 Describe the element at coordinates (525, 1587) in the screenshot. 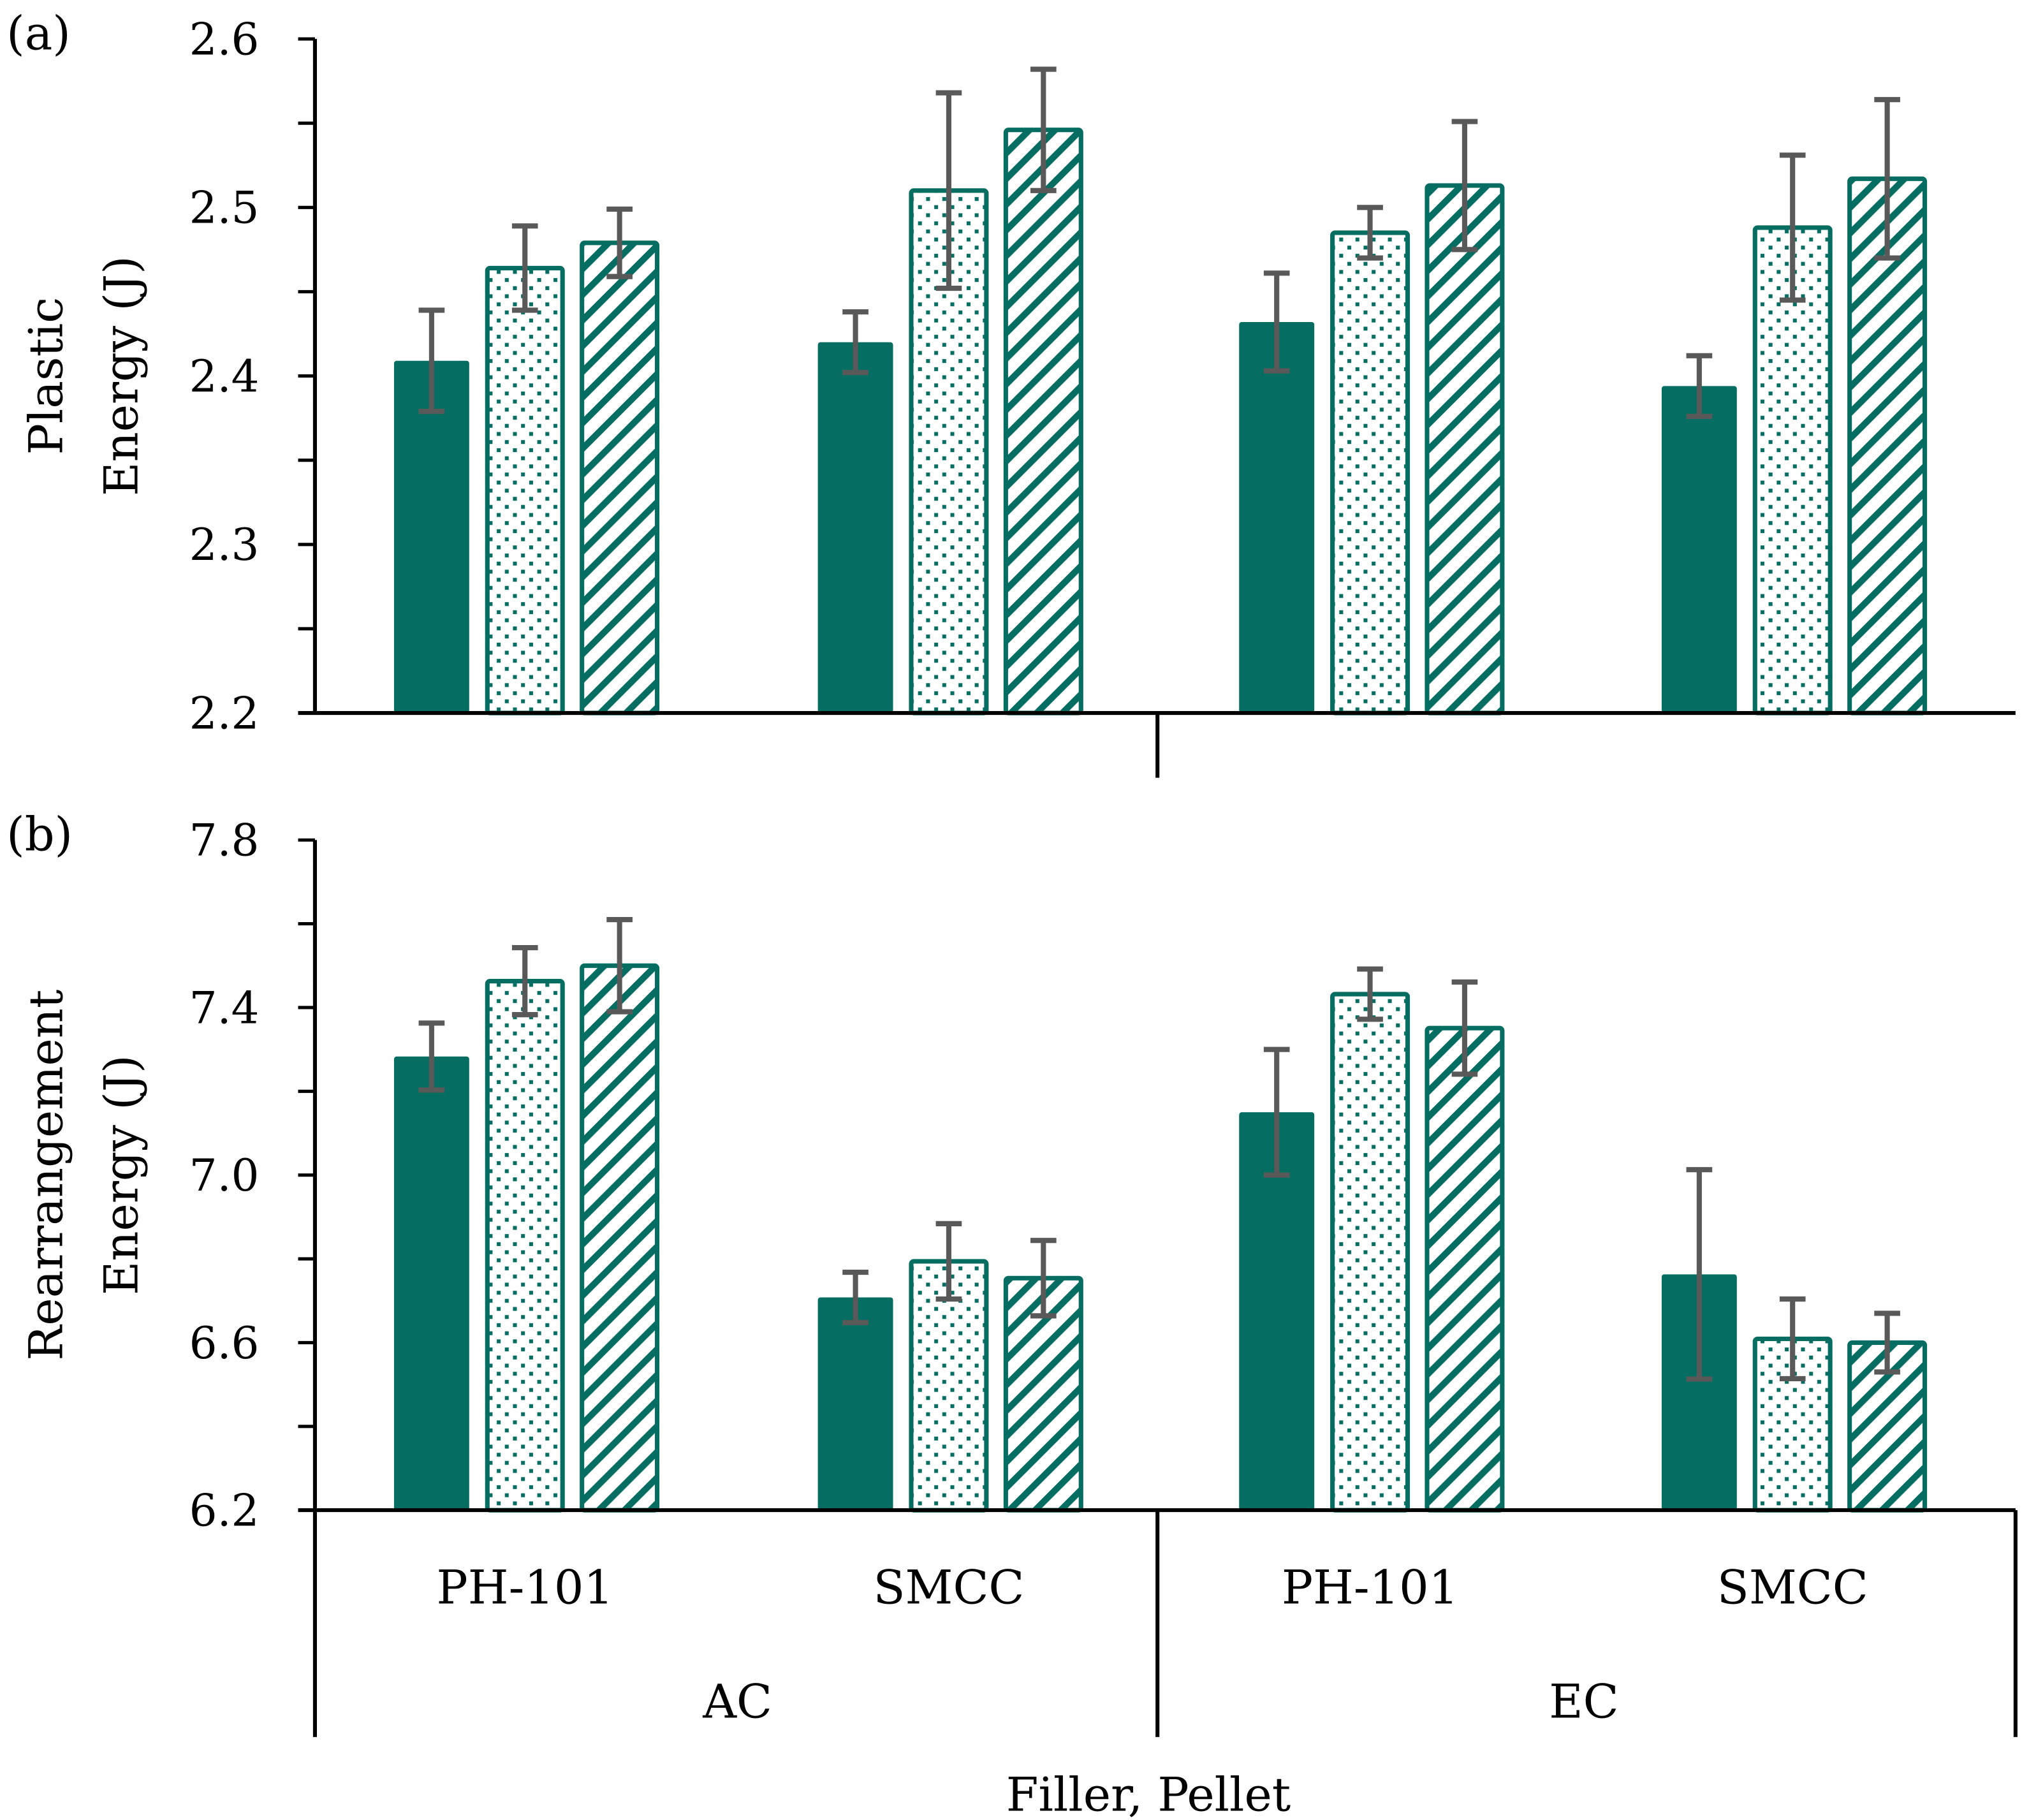

I see `x-filler-label-1: PH-101` at that location.